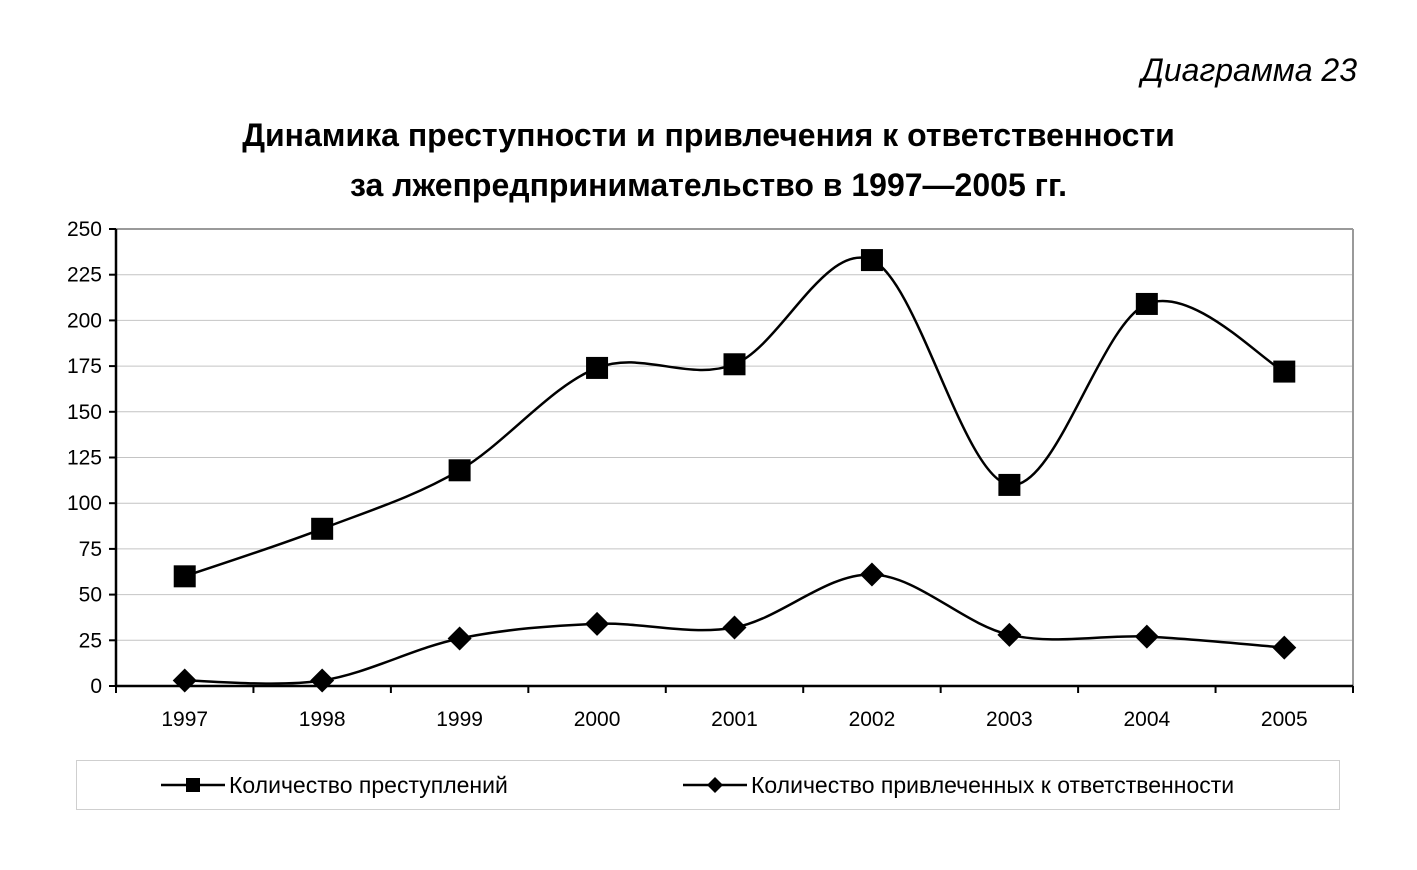 This screenshot has width=1417, height=870. Describe the element at coordinates (715, 785) in the screenshot. I see `legend-diamond-marker-icon` at that location.